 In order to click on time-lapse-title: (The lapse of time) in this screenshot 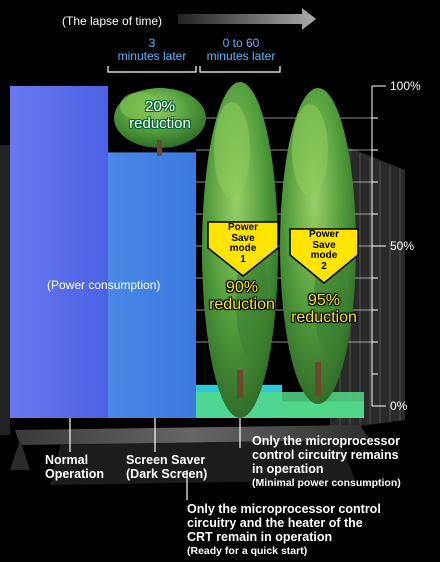, I will do `click(112, 21)`.